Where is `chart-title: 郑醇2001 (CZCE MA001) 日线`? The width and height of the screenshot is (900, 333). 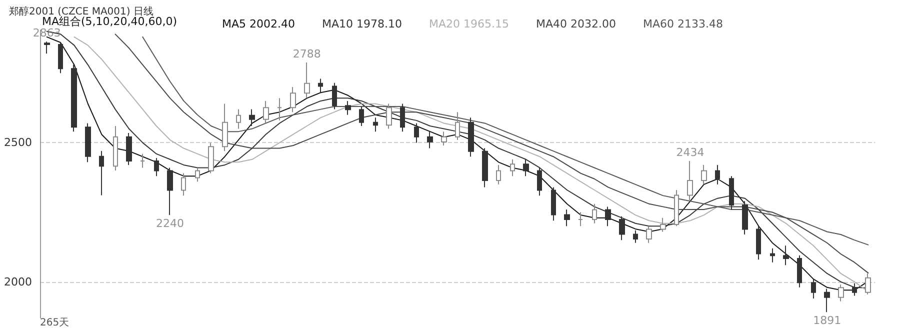 chart-title: 郑醇2001 (CZCE MA001) 日线 is located at coordinates (81, 12).